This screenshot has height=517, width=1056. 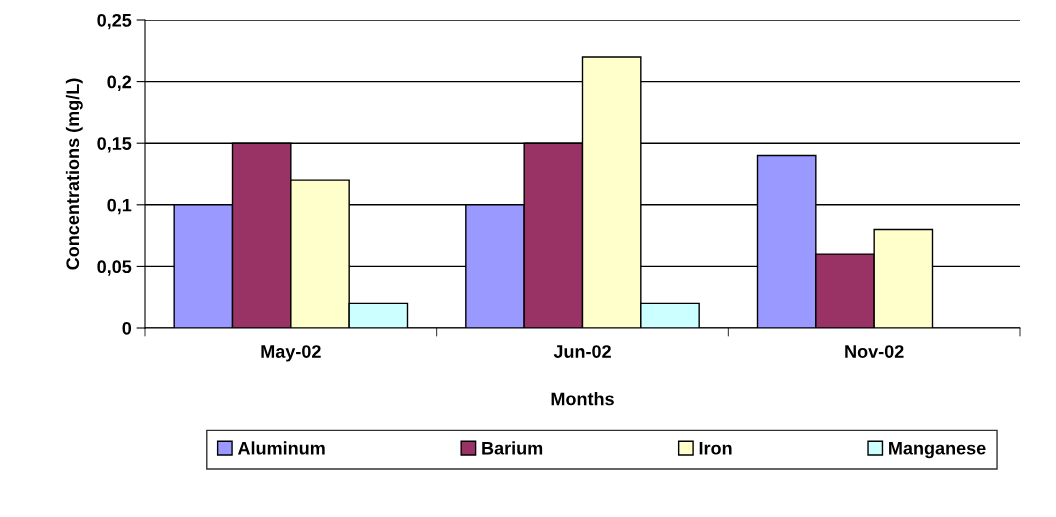 What do you see at coordinates (119, 83) in the screenshot?
I see `y-tick-label: 0,2` at bounding box center [119, 83].